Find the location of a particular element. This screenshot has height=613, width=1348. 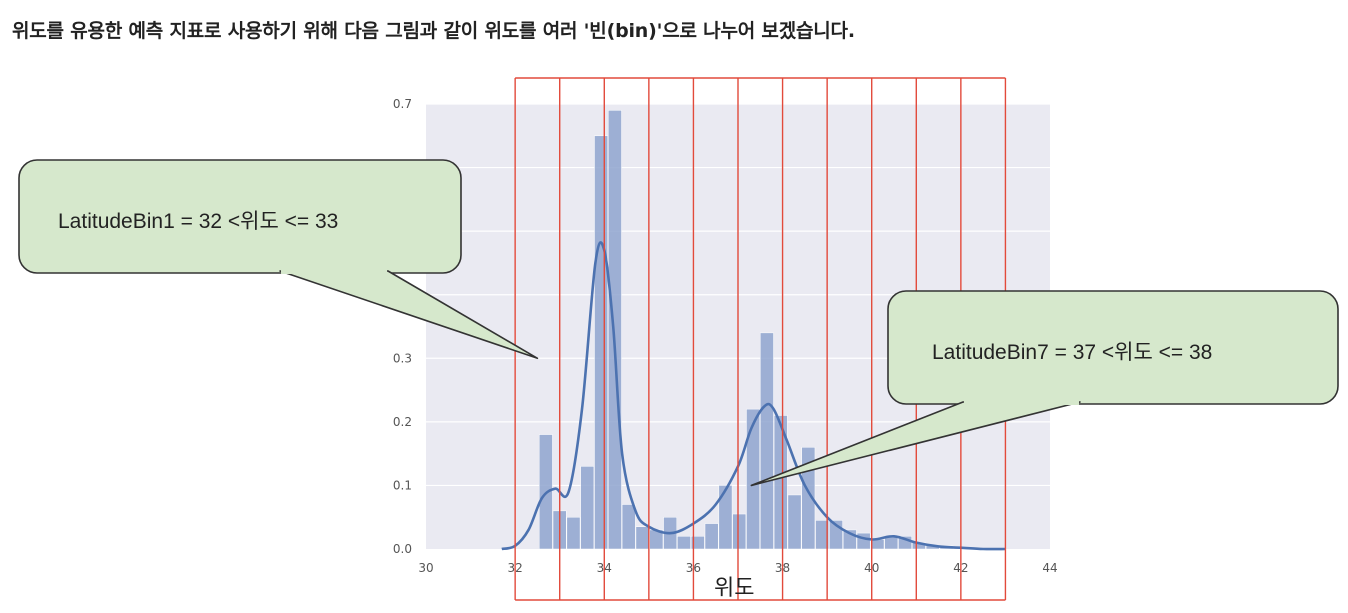

callout-bin7-bubble is located at coordinates (1113, 347).